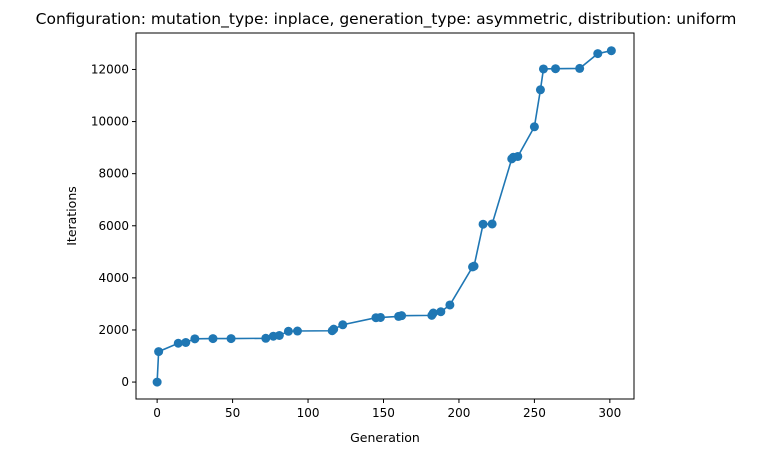 Image resolution: width=771 pixels, height=455 pixels. Describe the element at coordinates (113, 174) in the screenshot. I see `y-tick-label: 8000` at that location.